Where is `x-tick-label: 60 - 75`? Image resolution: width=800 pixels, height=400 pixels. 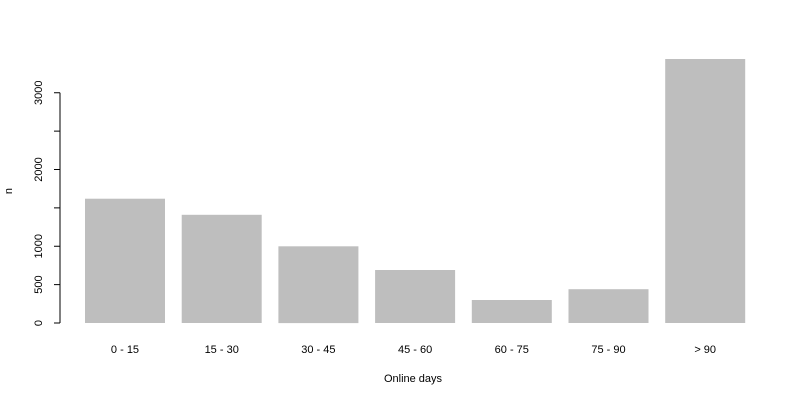 x-tick-label: 60 - 75 is located at coordinates (512, 350).